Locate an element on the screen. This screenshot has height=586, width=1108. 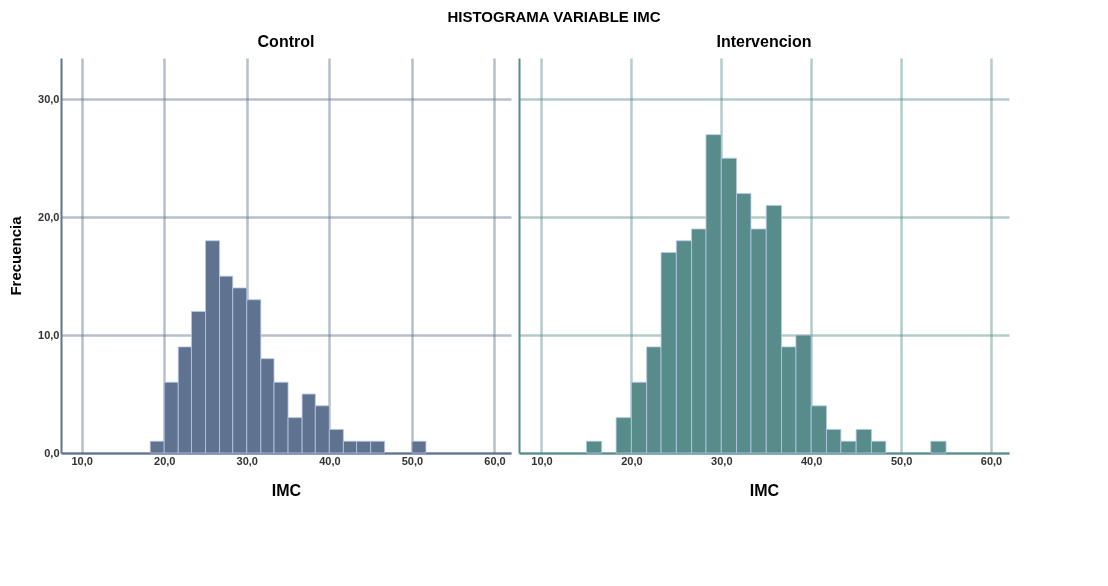
chart-title: Intervencion is located at coordinates (764, 41).